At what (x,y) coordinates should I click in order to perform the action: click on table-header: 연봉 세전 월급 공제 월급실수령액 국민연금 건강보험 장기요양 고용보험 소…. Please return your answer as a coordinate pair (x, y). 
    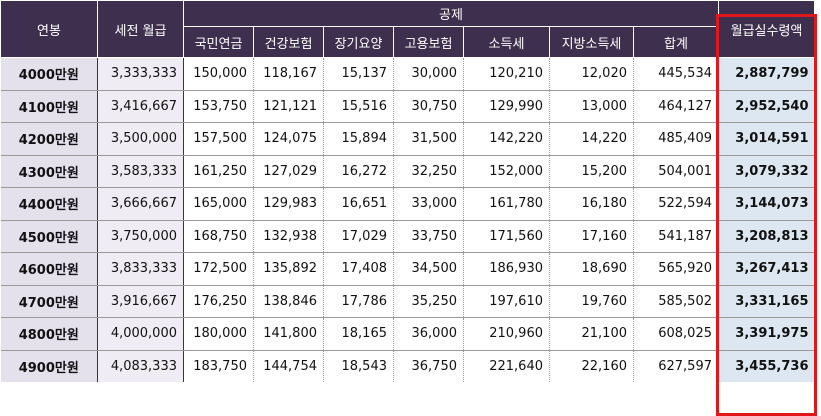
    Looking at the image, I should click on (407, 29).